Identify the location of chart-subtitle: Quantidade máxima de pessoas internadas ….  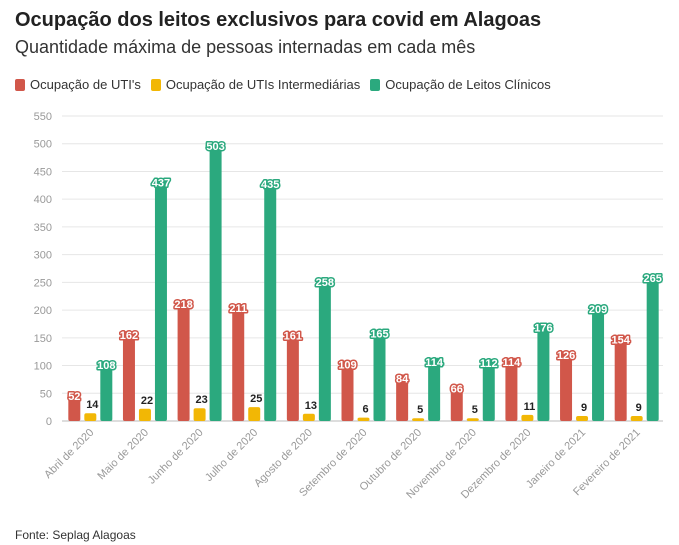
(245, 47).